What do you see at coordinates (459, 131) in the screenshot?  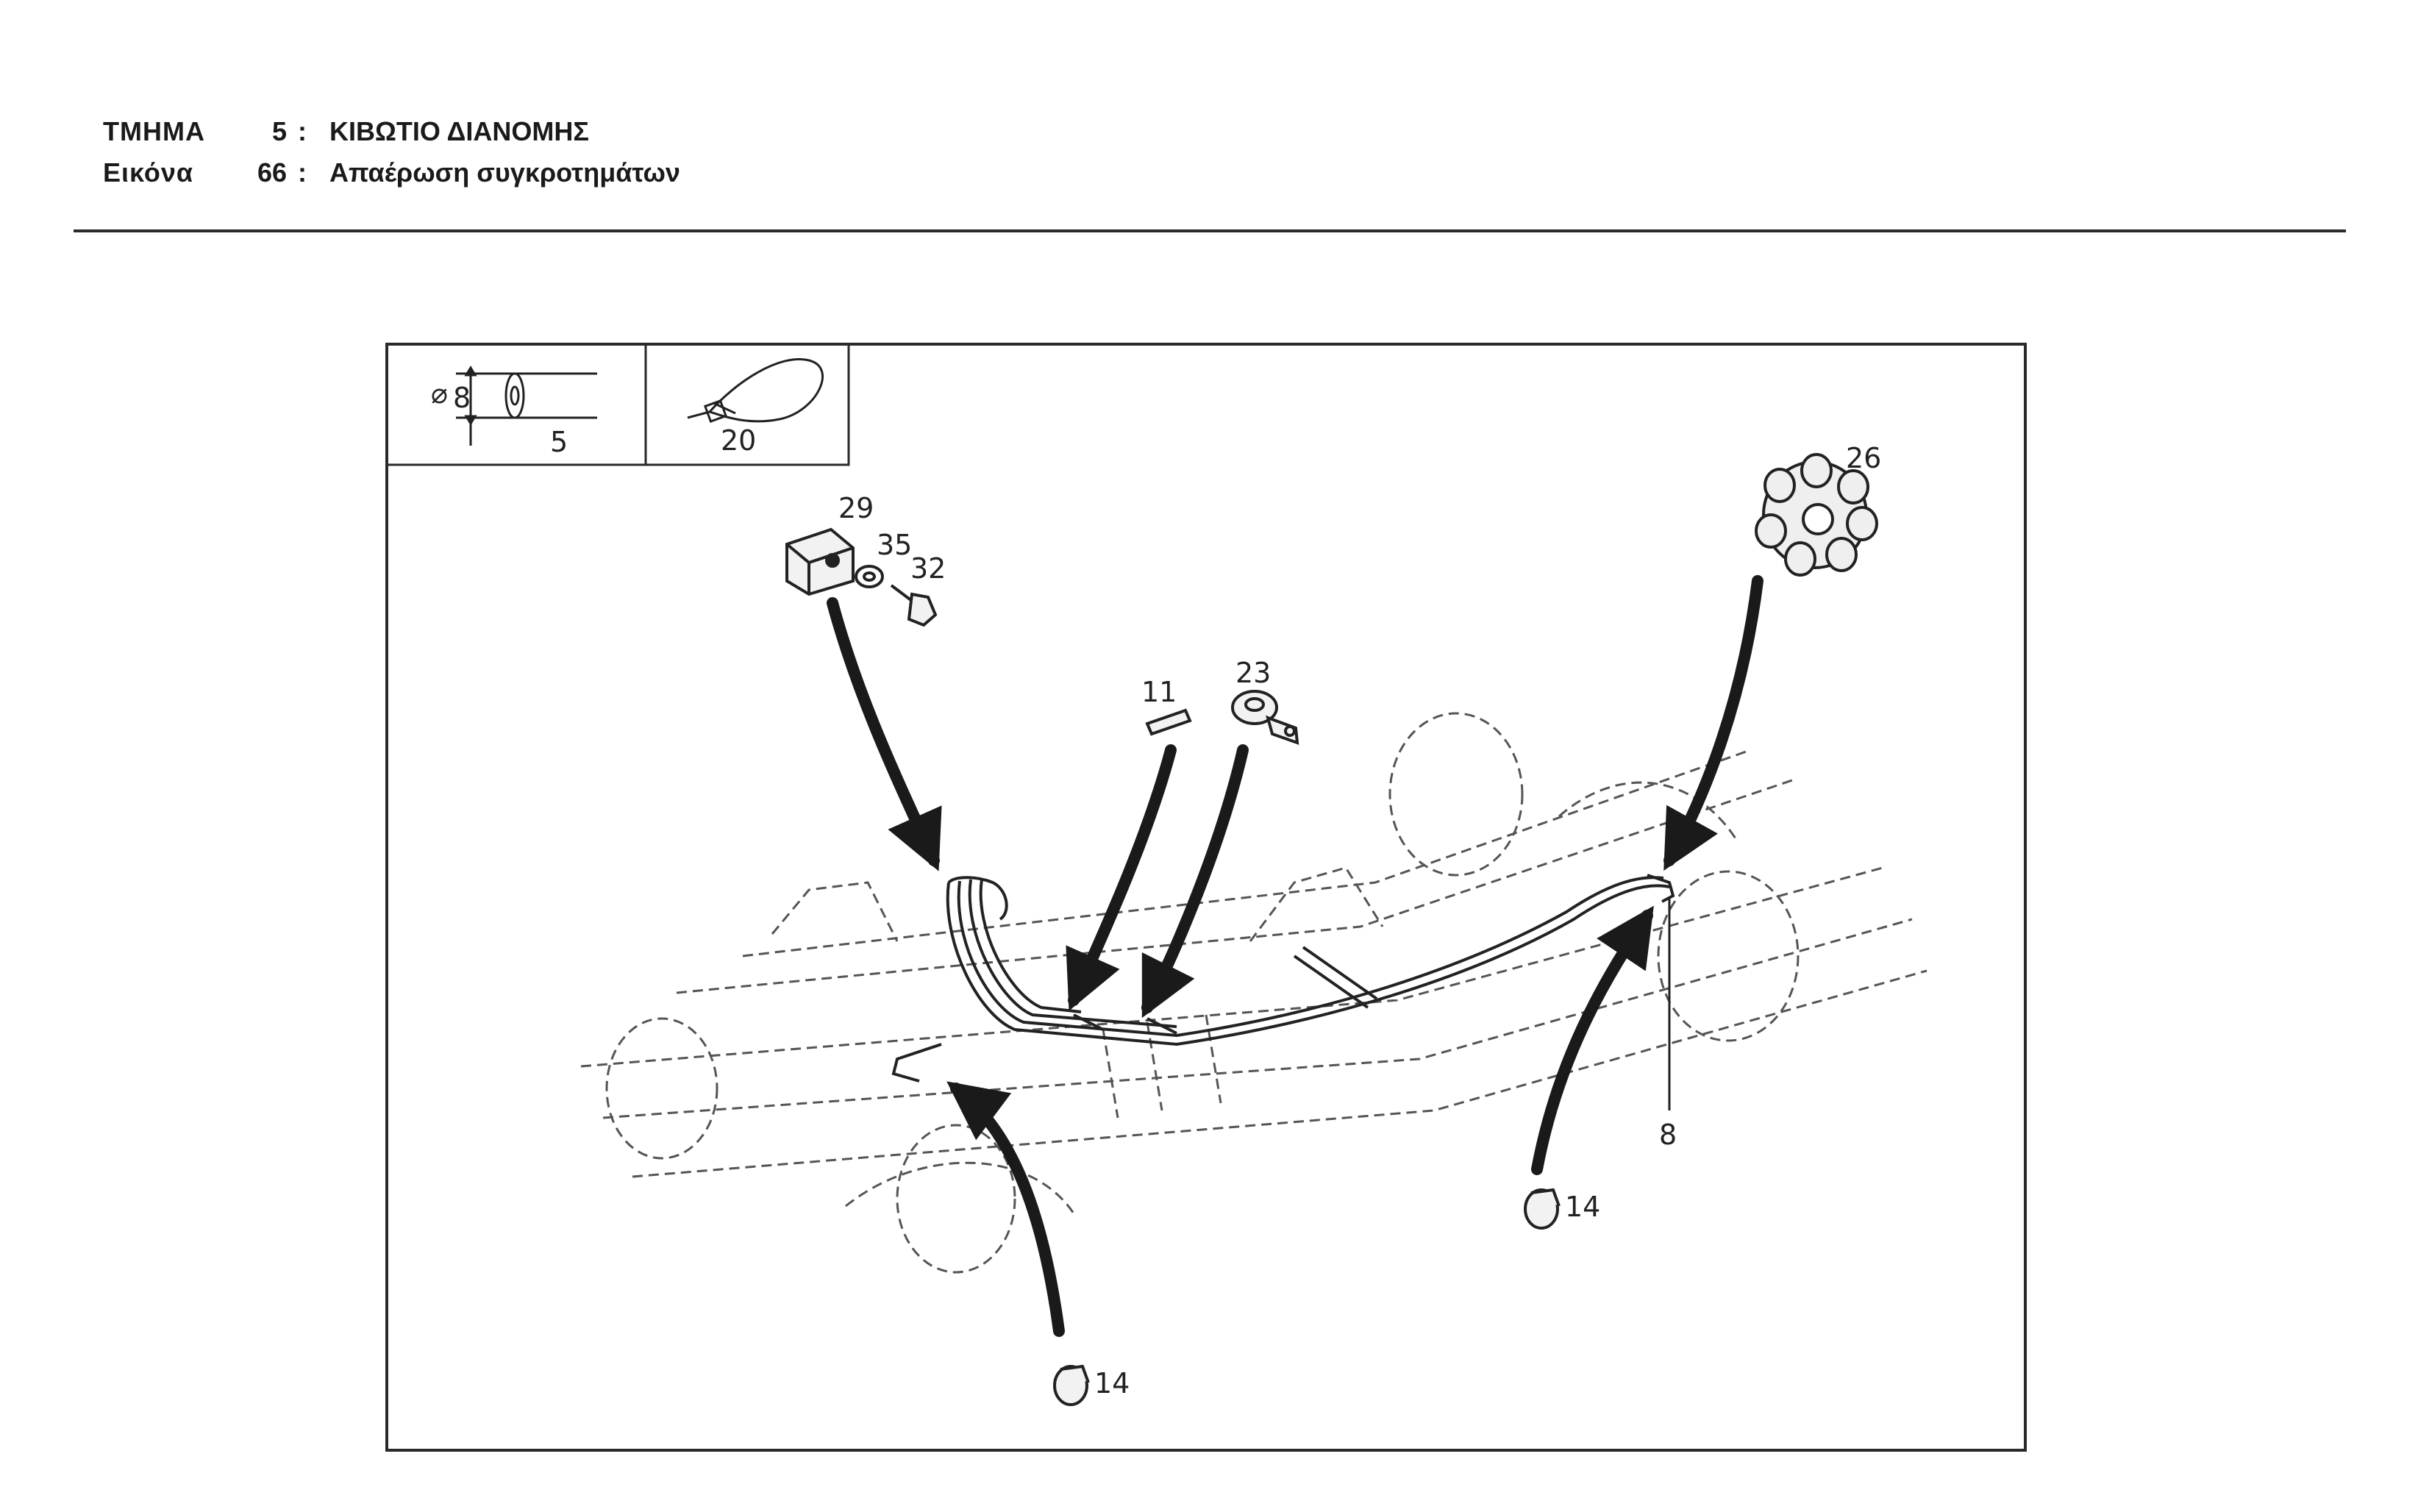 I see `section-title: ΚΙΒΩΤΙΟ ΔΙΑΝΟΜΗΣ` at bounding box center [459, 131].